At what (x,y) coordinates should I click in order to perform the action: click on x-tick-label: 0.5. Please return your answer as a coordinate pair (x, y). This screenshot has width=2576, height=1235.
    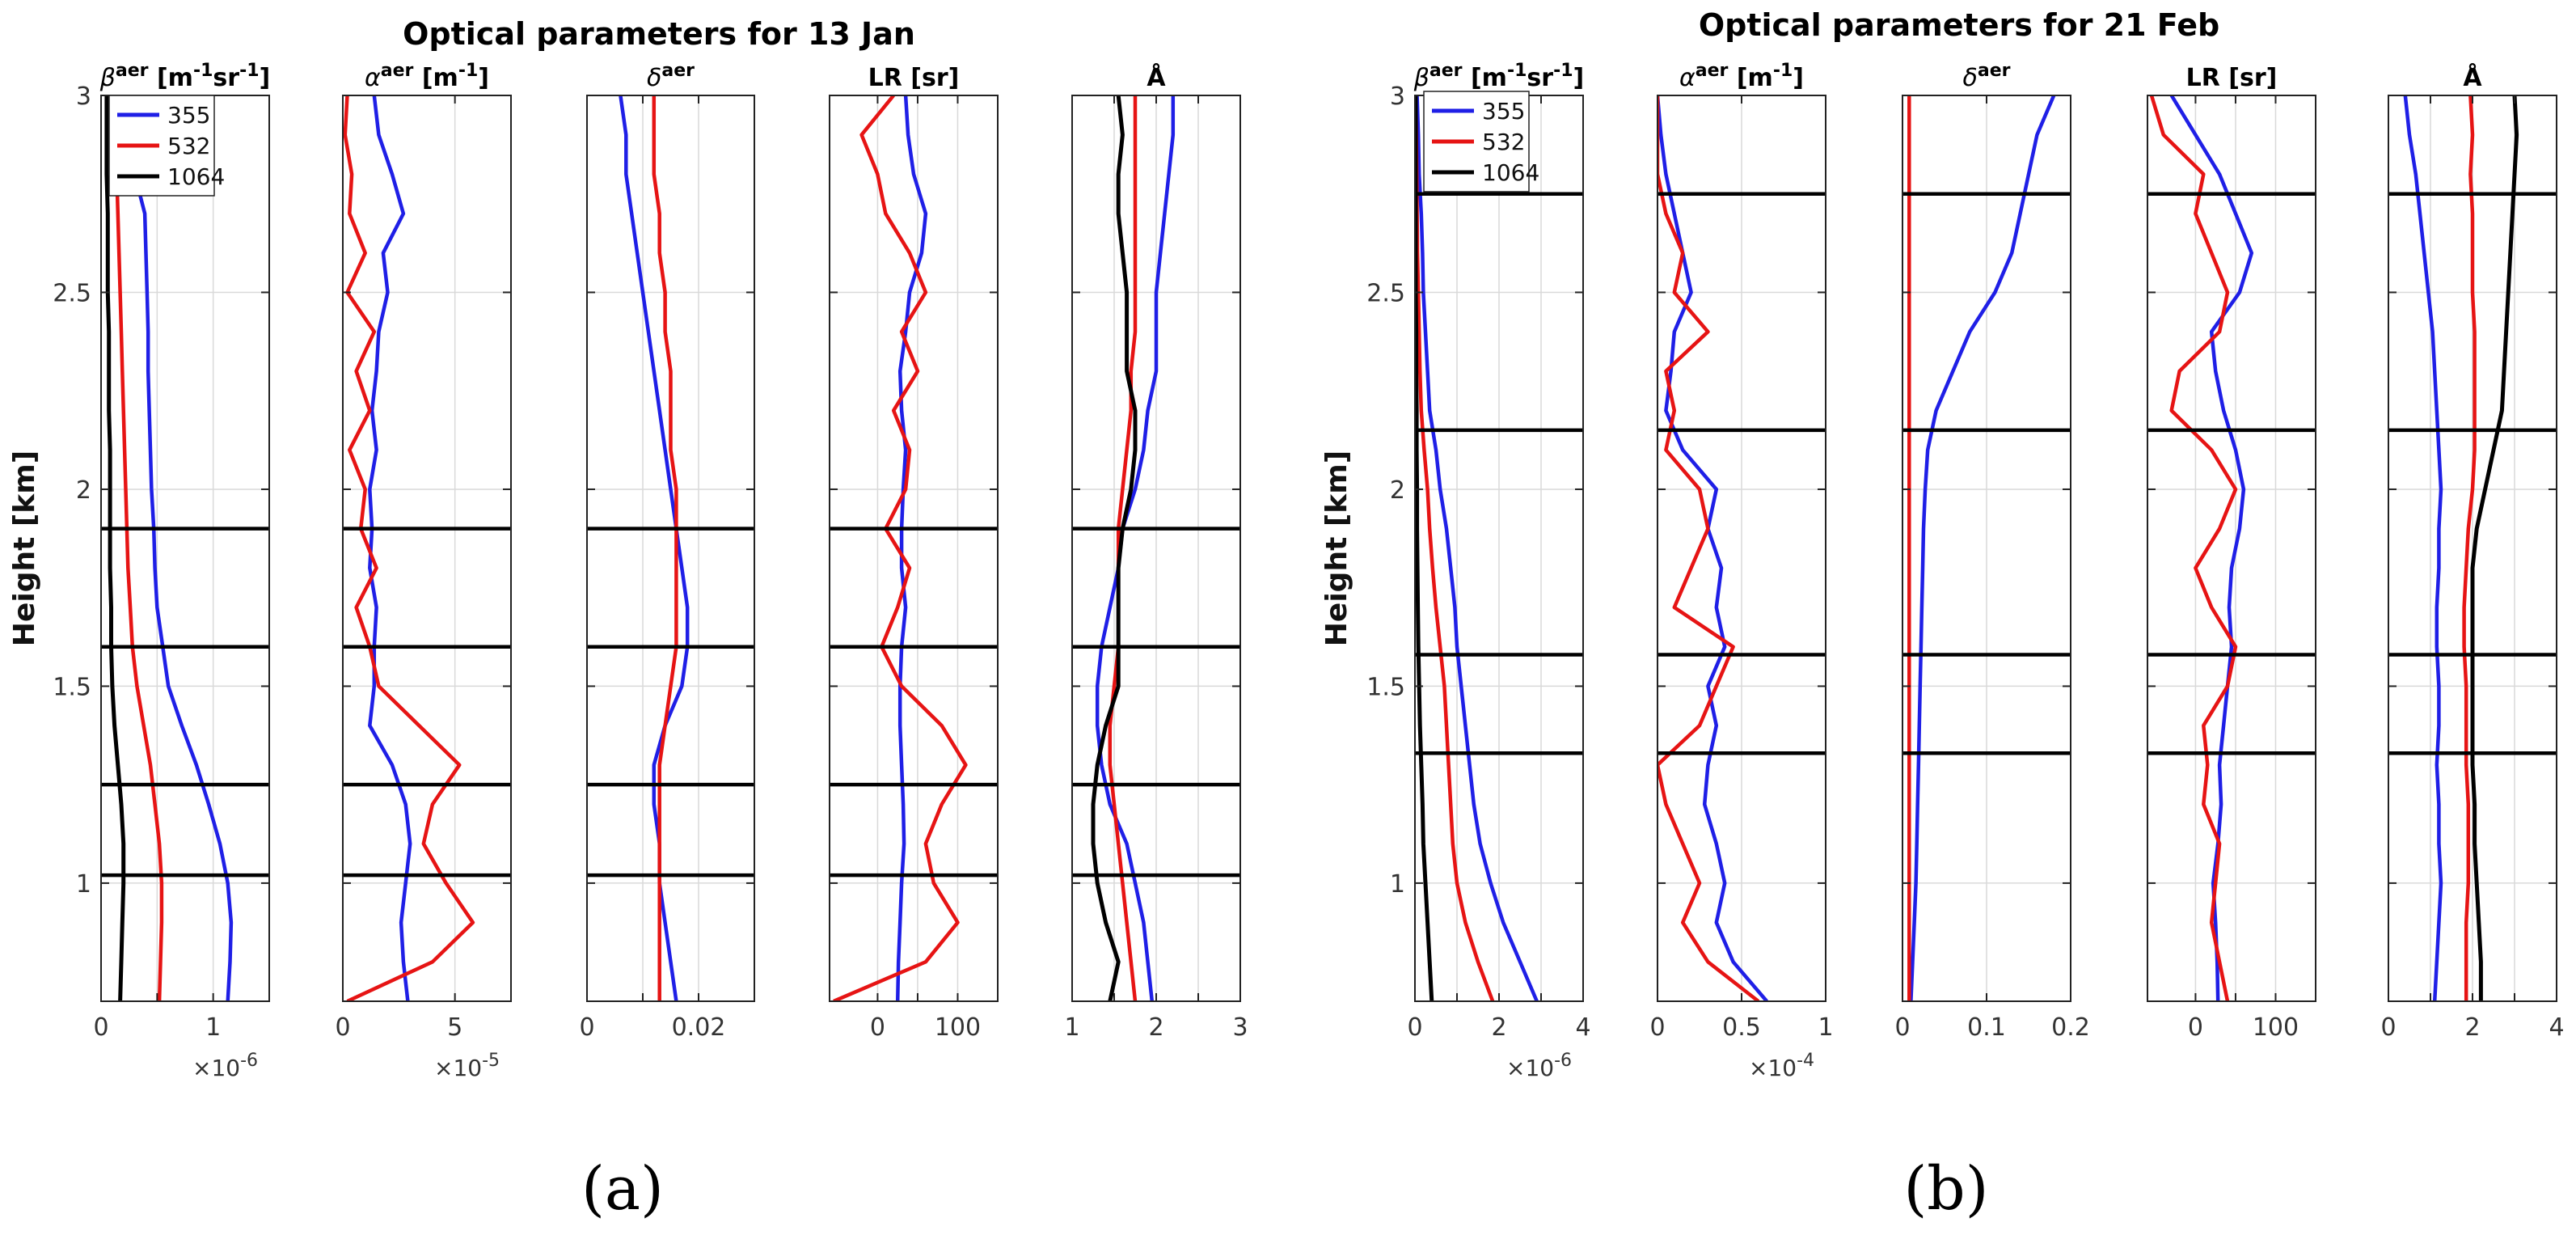
    Looking at the image, I should click on (1742, 1027).